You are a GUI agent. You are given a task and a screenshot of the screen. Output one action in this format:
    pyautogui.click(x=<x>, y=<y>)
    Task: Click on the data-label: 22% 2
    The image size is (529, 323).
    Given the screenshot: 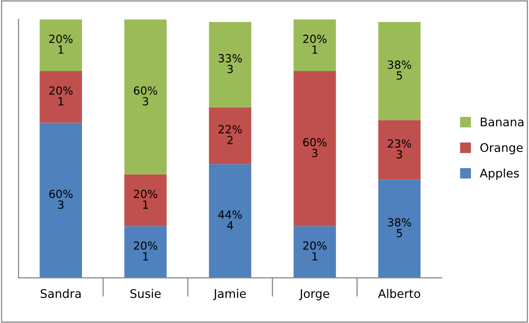 What is the action you would take?
    pyautogui.click(x=230, y=134)
    